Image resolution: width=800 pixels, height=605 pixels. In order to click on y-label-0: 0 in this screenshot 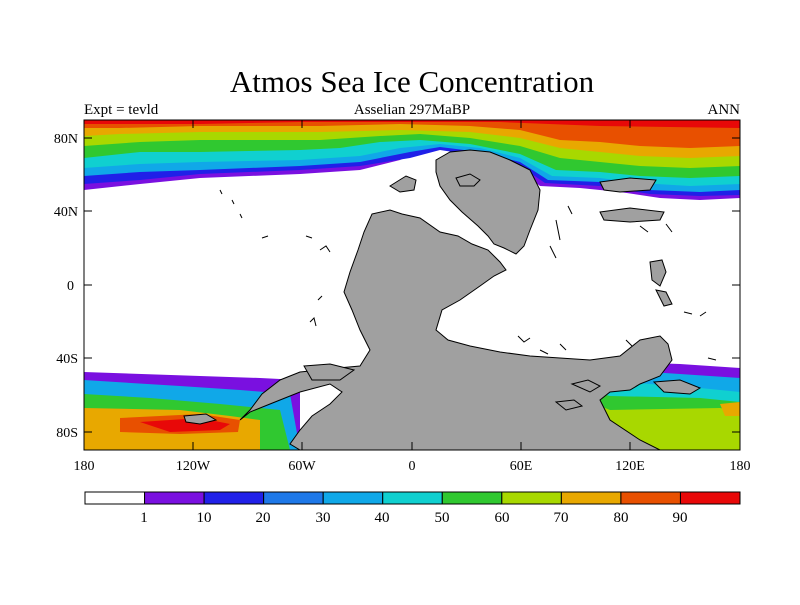, I will do `click(70, 286)`.